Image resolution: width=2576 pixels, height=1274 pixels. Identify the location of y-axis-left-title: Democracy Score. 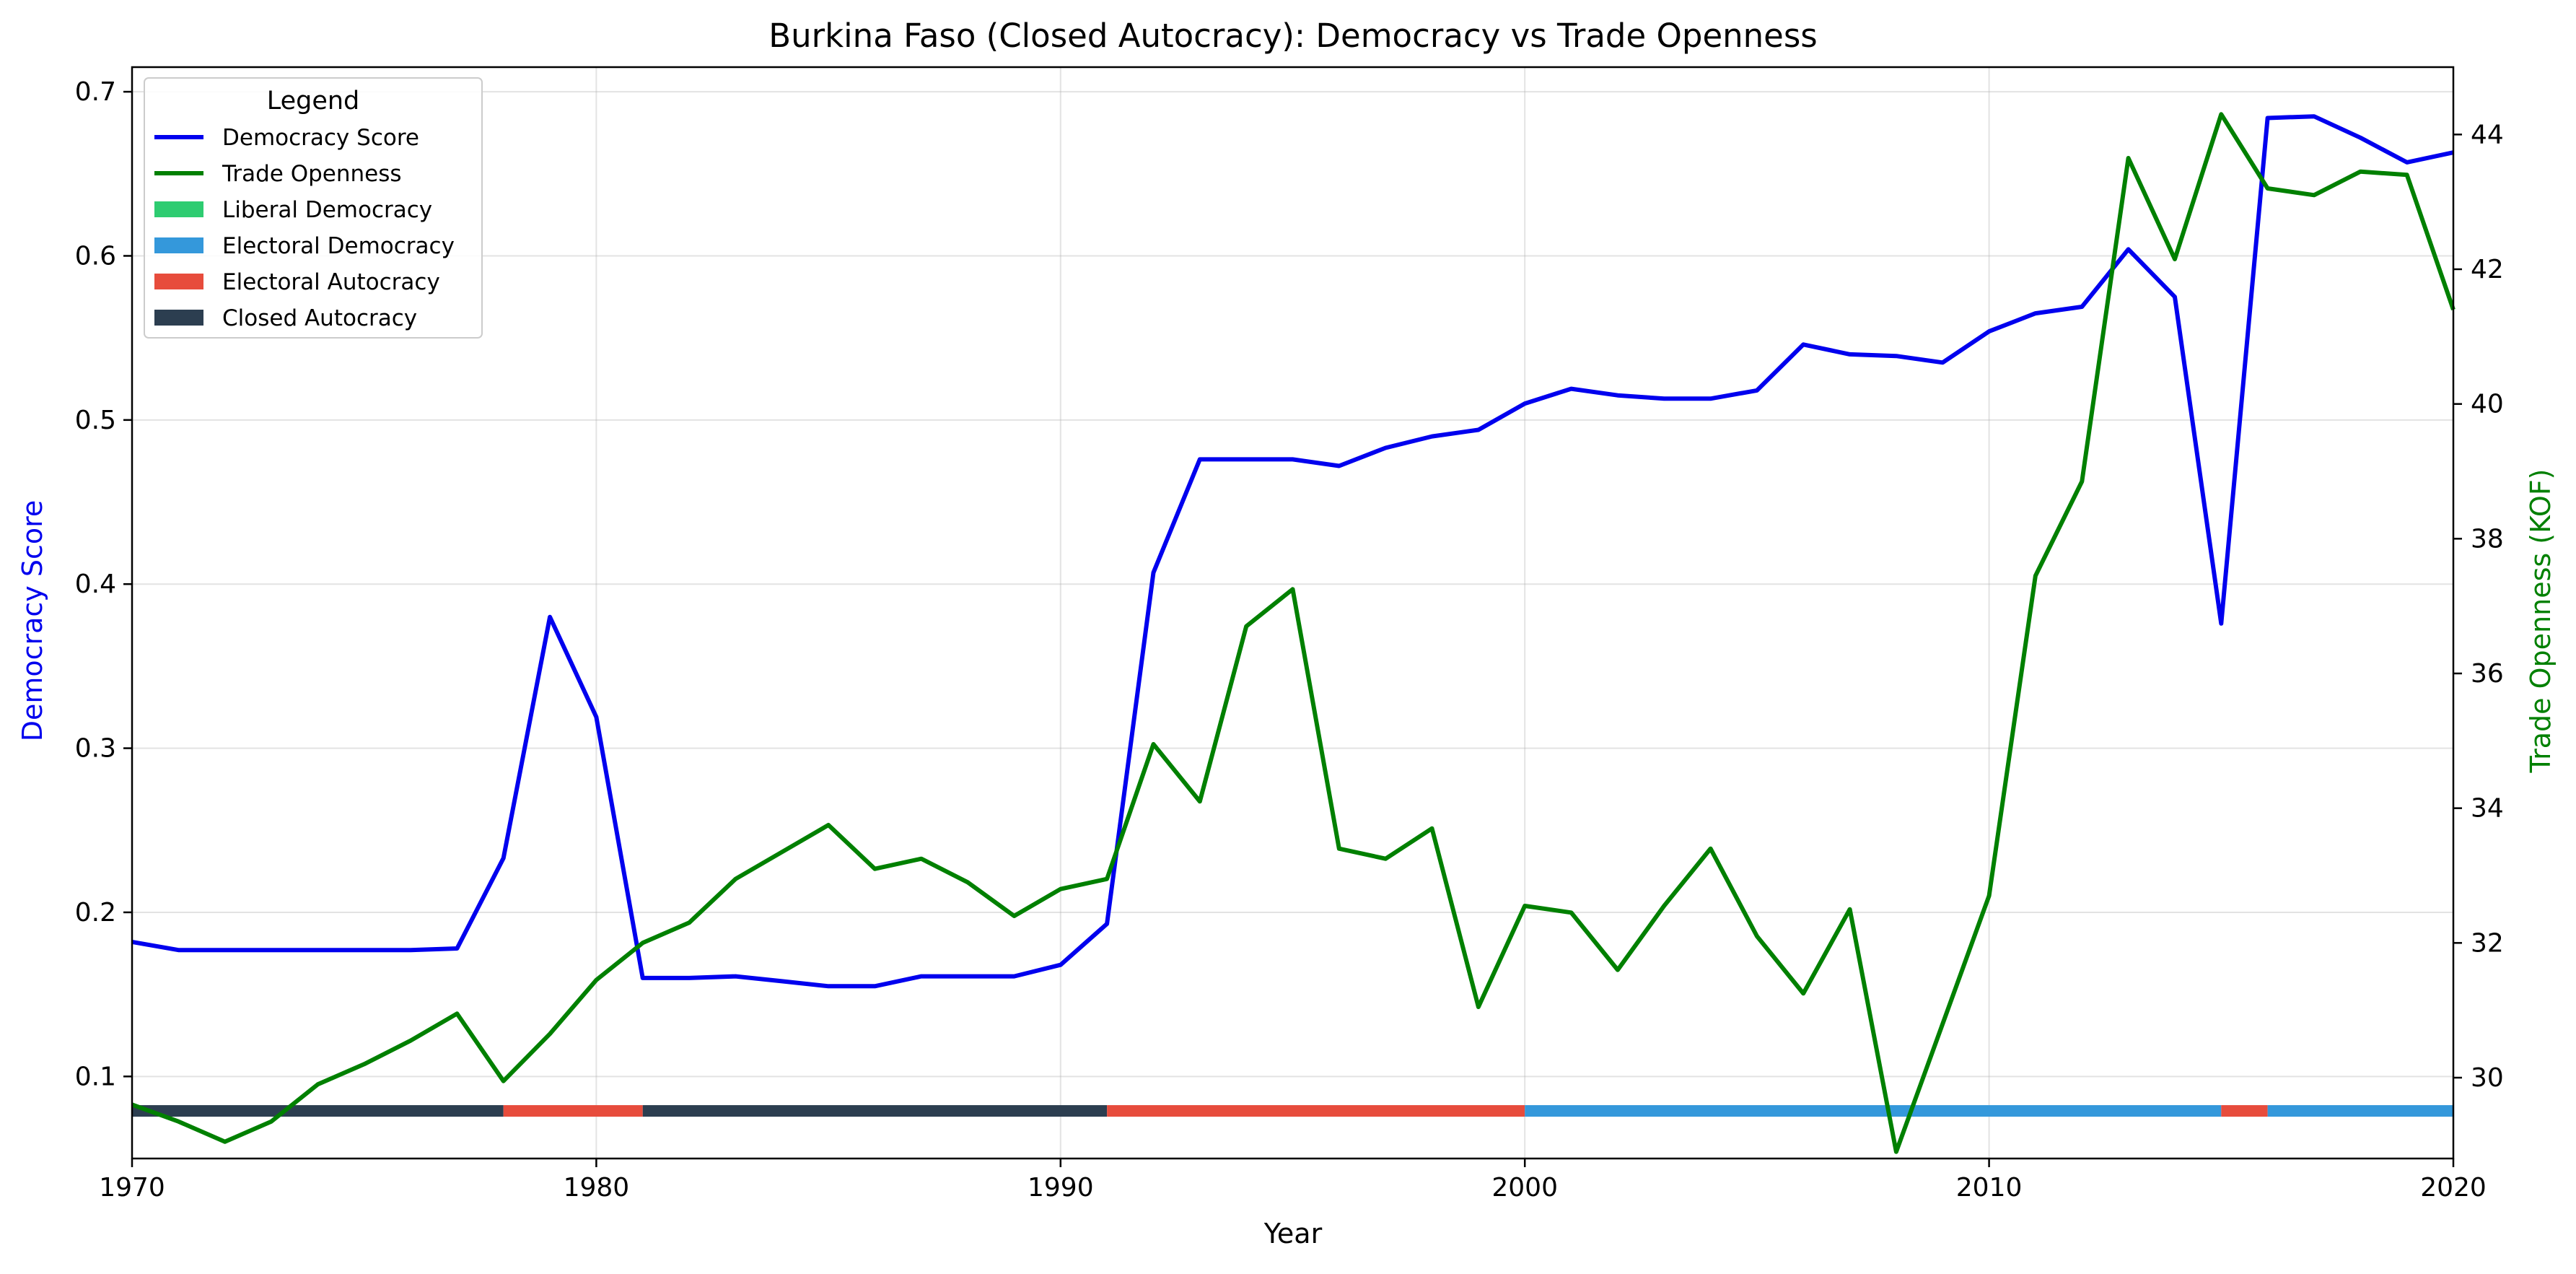
(32, 621).